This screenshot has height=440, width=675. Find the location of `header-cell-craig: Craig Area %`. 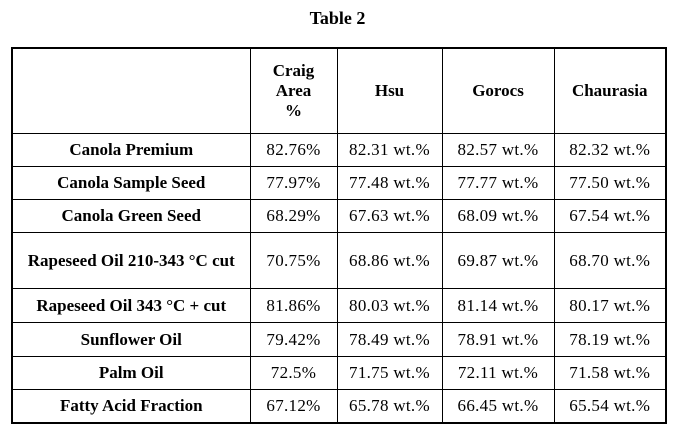

header-cell-craig: Craig Area % is located at coordinates (293, 91).